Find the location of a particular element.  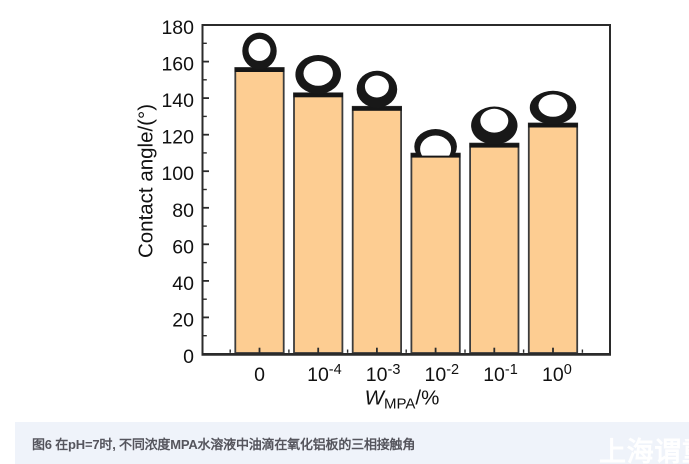

svg-text: WMPA/% is located at coordinates (402, 400).